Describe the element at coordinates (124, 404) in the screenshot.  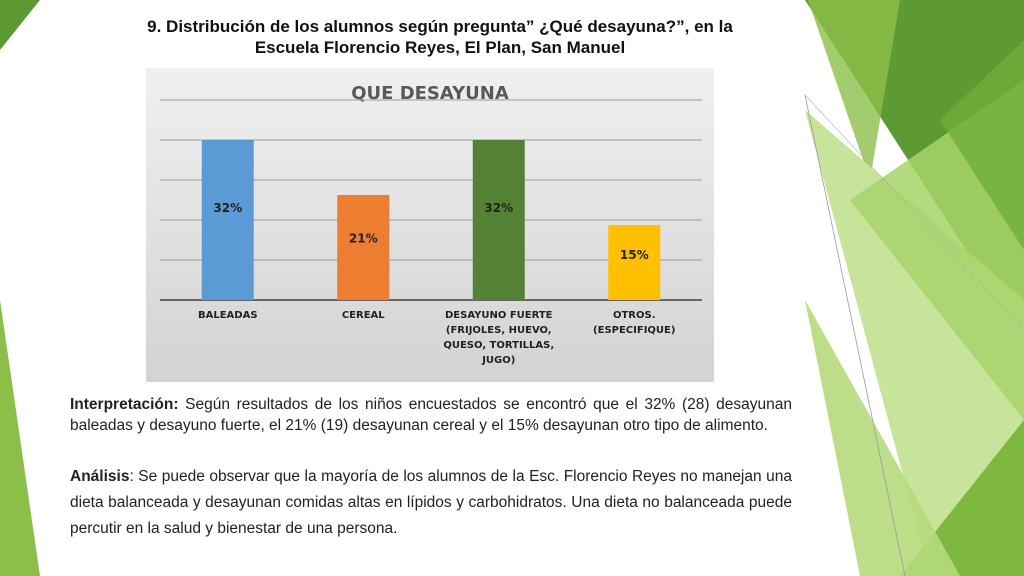
I see `interpretation-label: Interpretación:` at that location.